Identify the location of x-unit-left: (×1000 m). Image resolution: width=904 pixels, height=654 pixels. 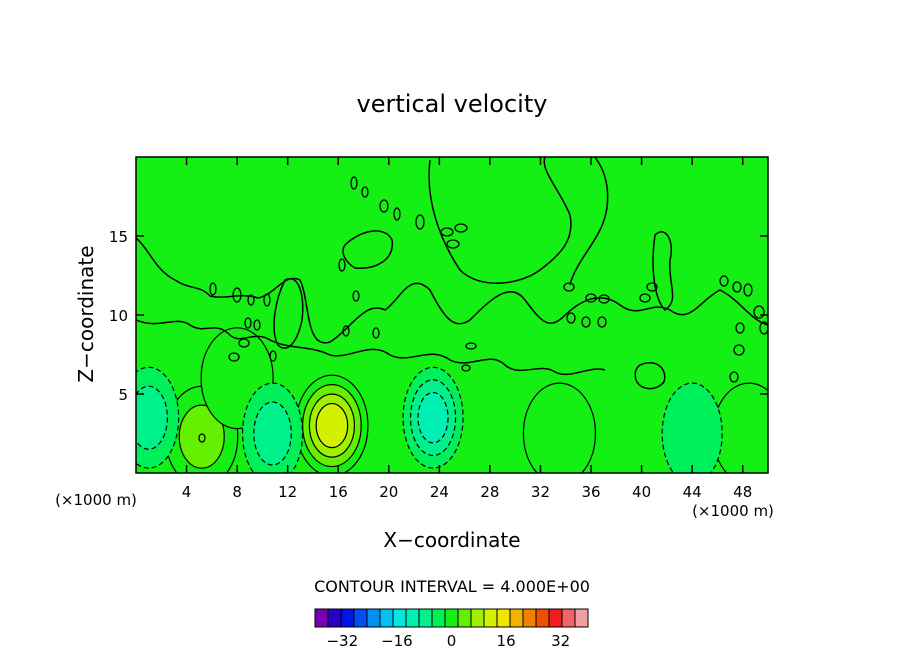
(96, 500).